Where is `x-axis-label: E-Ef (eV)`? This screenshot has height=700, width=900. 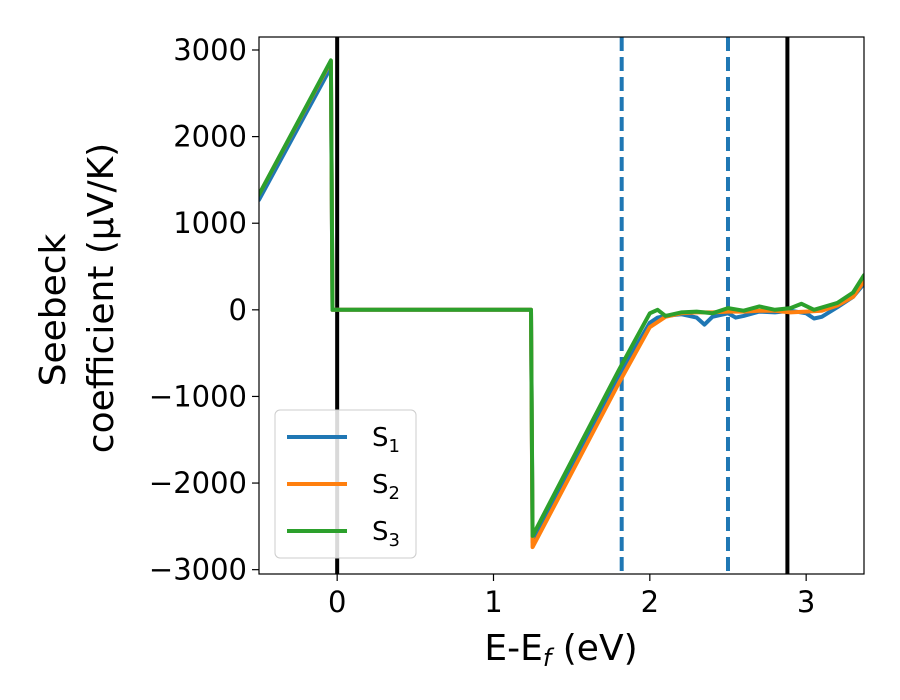 x-axis-label: E-Ef (eV) is located at coordinates (560, 650).